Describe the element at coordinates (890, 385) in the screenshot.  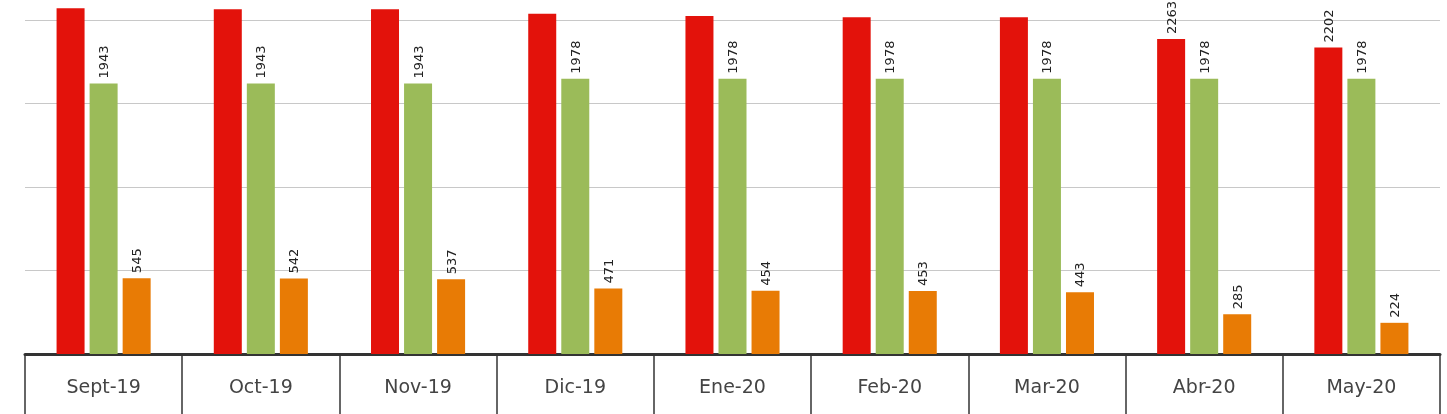
I see `x-tick-label: Feb-20` at that location.